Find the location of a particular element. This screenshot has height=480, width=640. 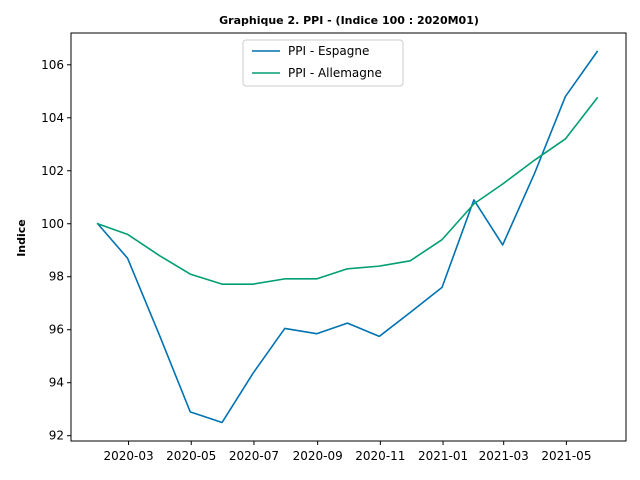

x-tick-label: 2021-05 is located at coordinates (566, 456).